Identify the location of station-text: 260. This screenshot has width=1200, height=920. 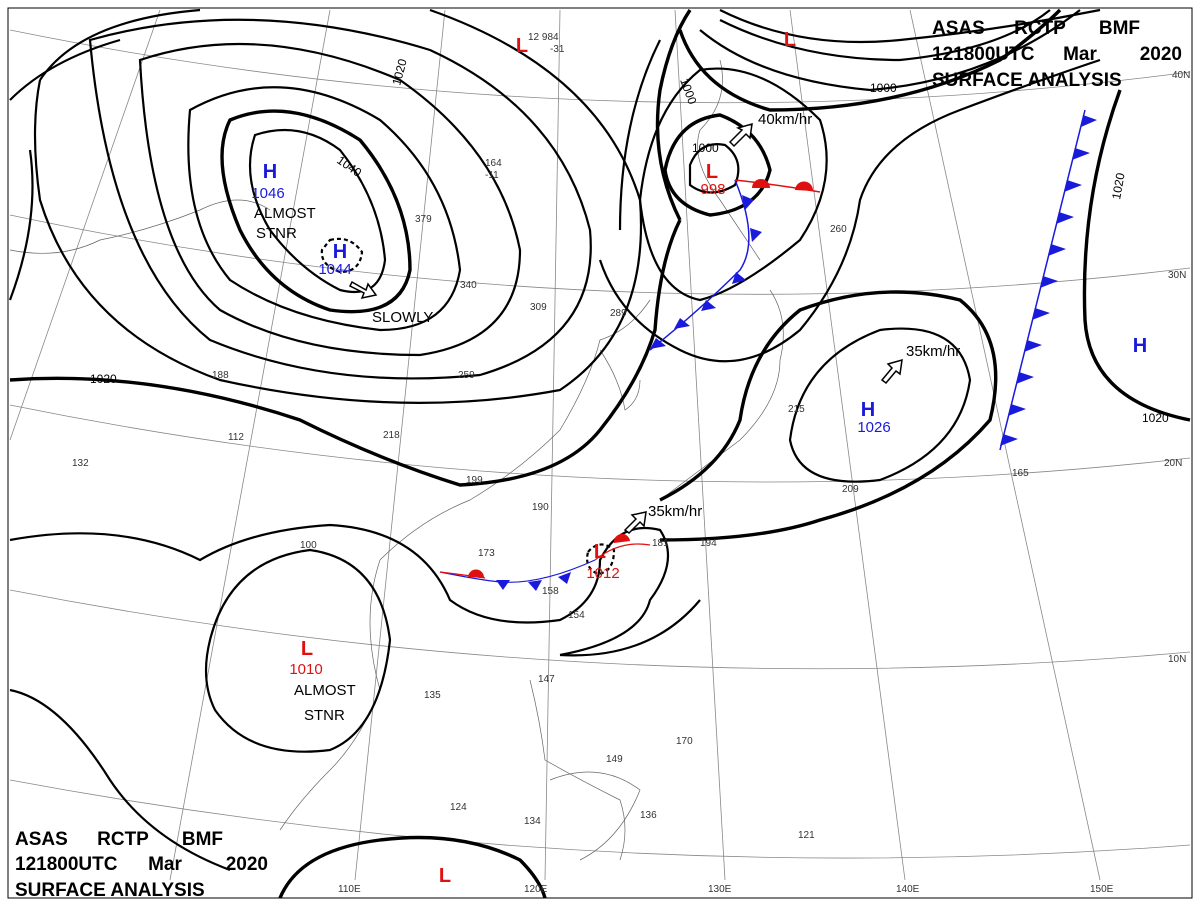
(838, 229).